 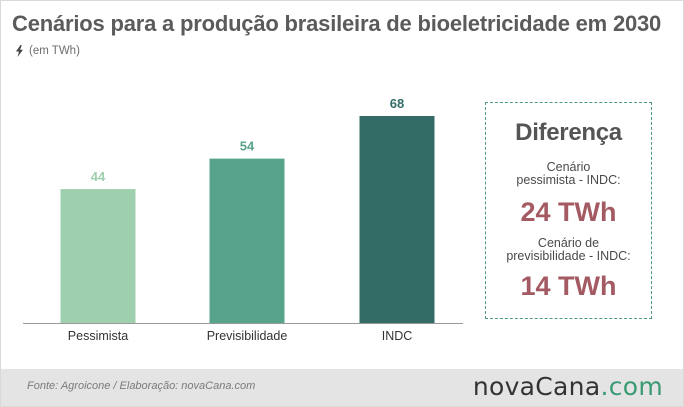 What do you see at coordinates (568, 167) in the screenshot?
I see `callout-item1-label-line1: Cenário` at bounding box center [568, 167].